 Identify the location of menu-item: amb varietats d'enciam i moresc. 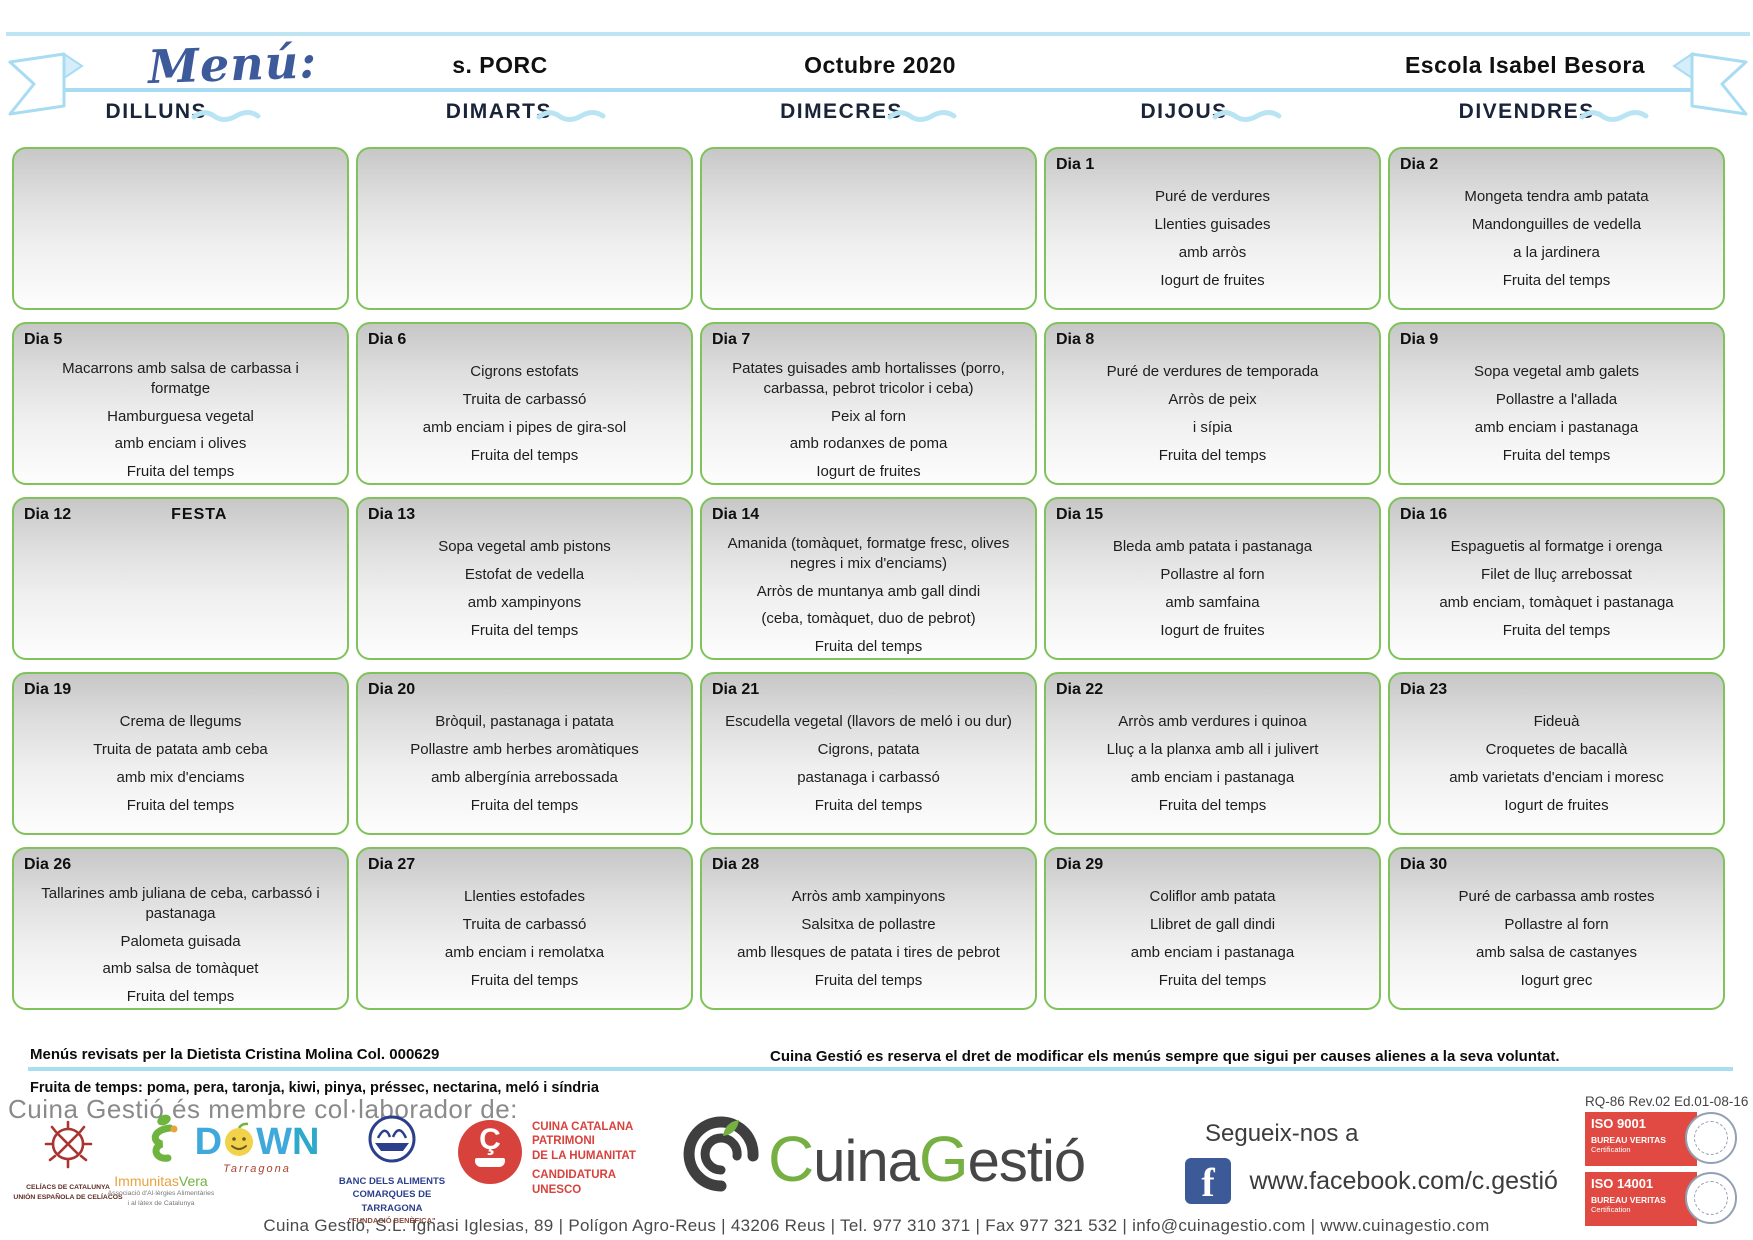
(1556, 777).